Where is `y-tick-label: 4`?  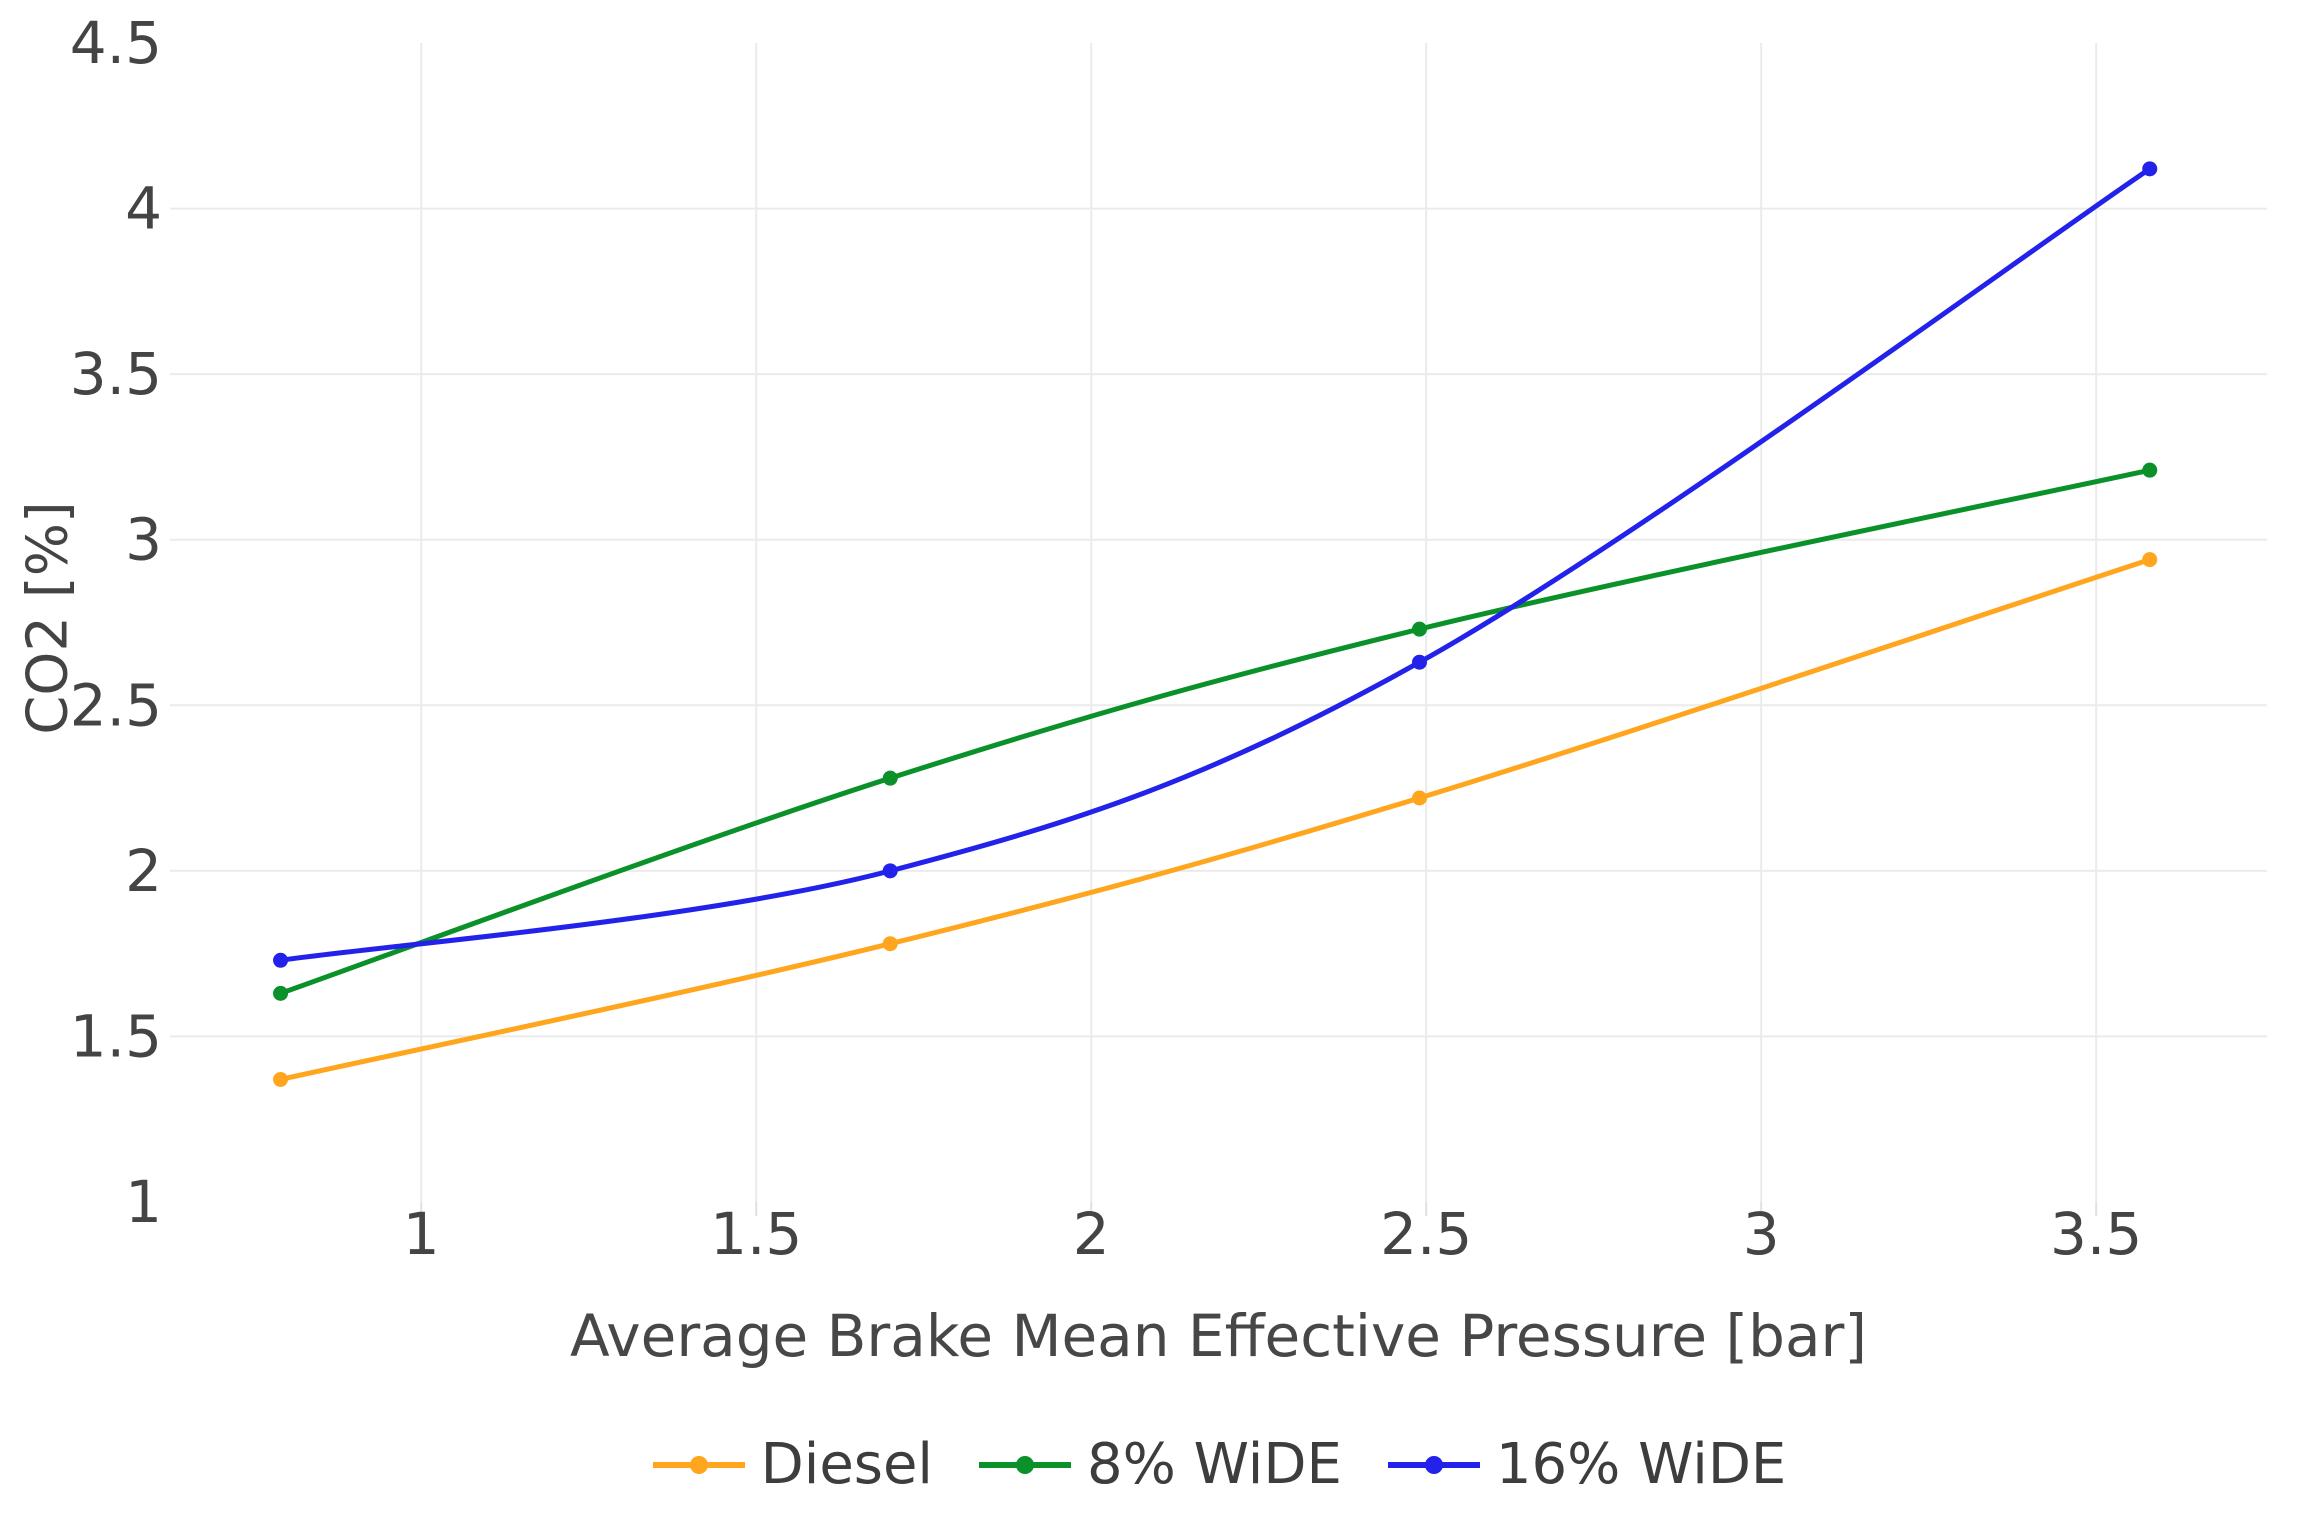
y-tick-label: 4 is located at coordinates (143, 209).